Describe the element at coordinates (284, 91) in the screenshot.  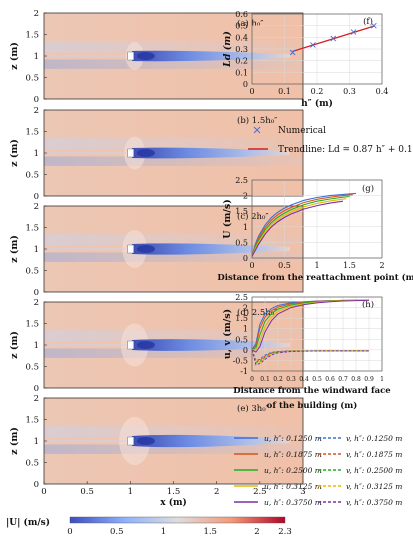
I see `x-tick-label: 0.1` at that location.